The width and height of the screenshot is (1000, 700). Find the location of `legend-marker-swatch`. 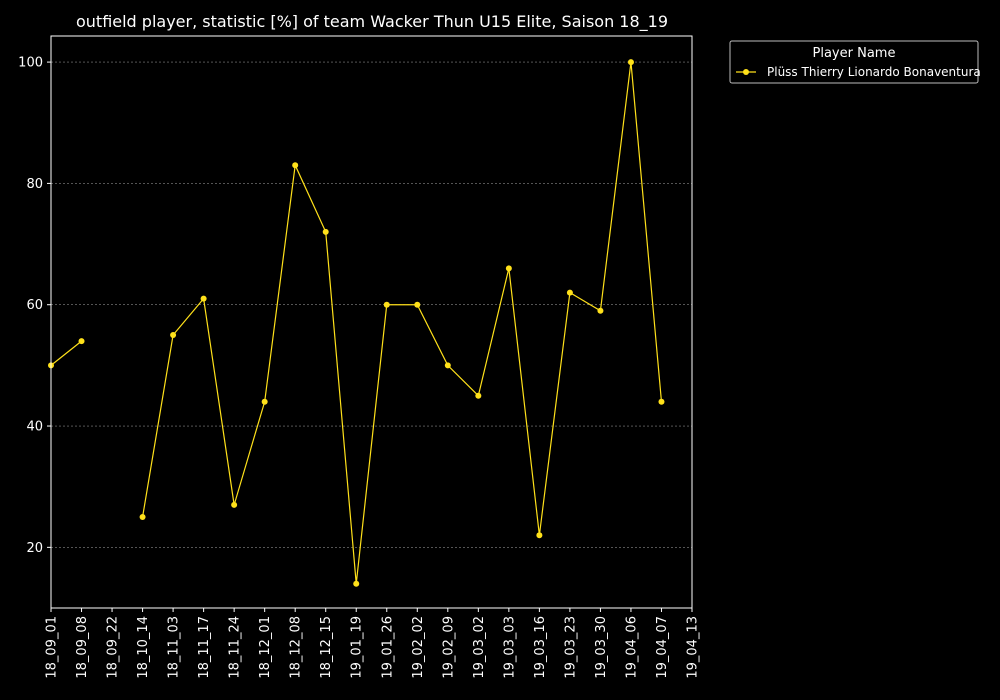

legend-marker-swatch is located at coordinates (746, 72).